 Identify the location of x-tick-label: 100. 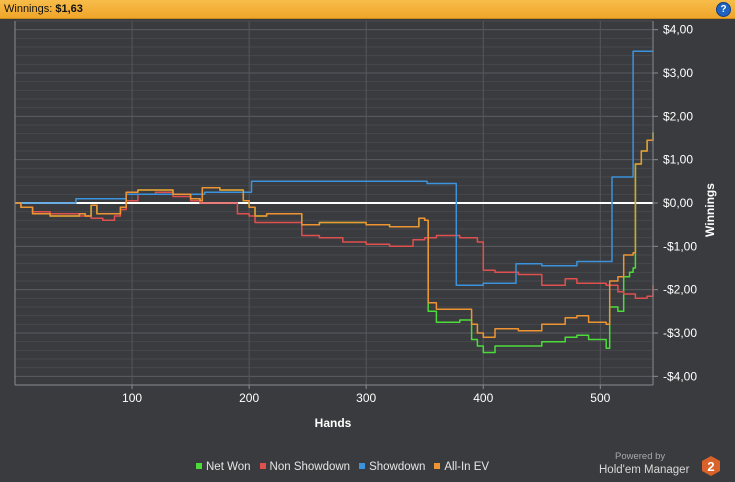
(132, 398).